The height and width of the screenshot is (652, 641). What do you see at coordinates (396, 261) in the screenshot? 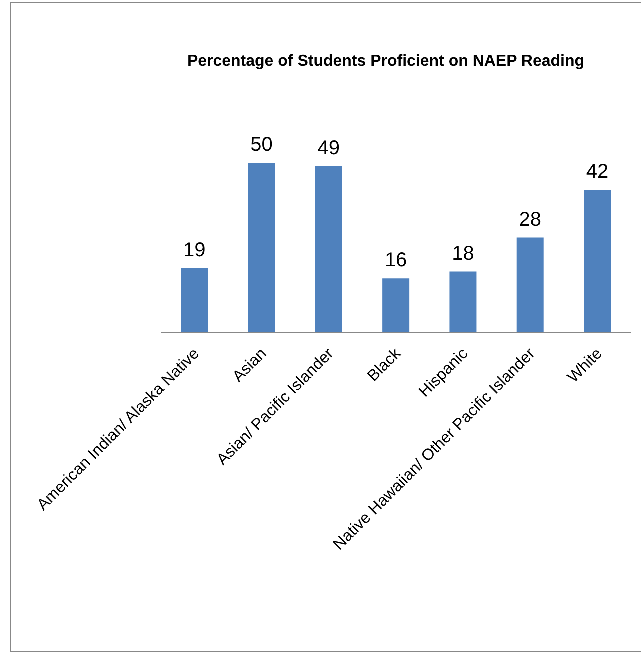
I see `data-label: 16` at bounding box center [396, 261].